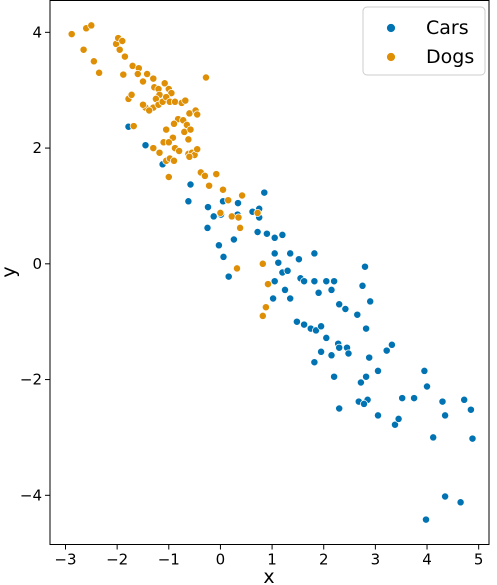 The image size is (497, 585). I want to click on y-tick-label-4: 4, so click(37, 32).